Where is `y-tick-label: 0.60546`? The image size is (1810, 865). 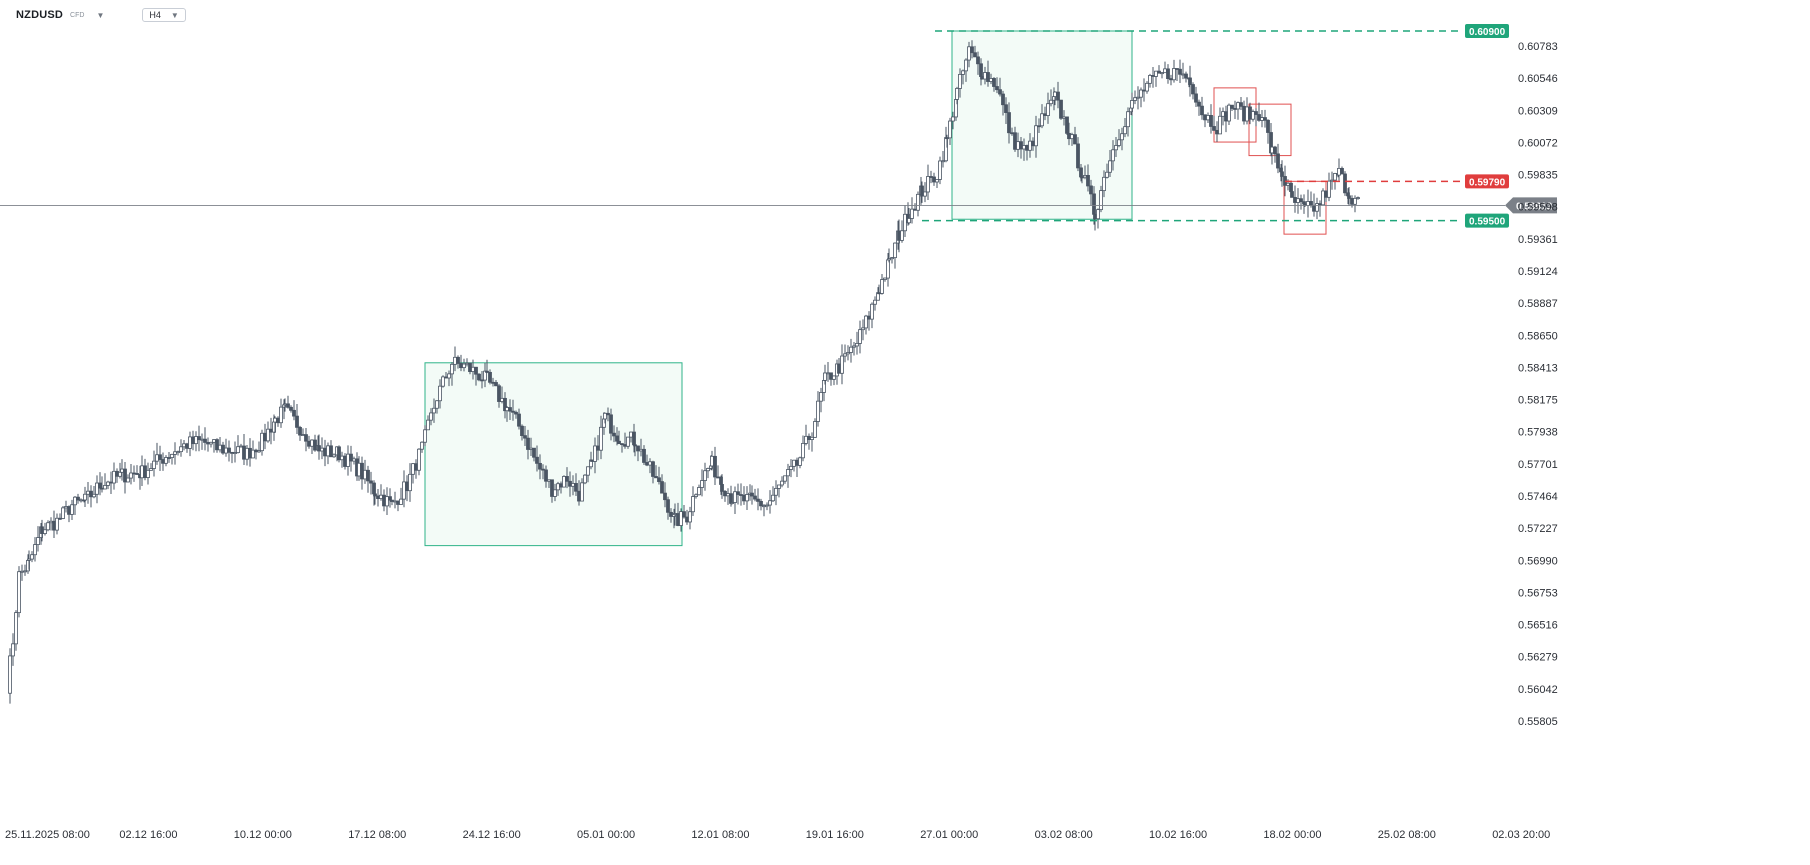 y-tick-label: 0.60546 is located at coordinates (1538, 79).